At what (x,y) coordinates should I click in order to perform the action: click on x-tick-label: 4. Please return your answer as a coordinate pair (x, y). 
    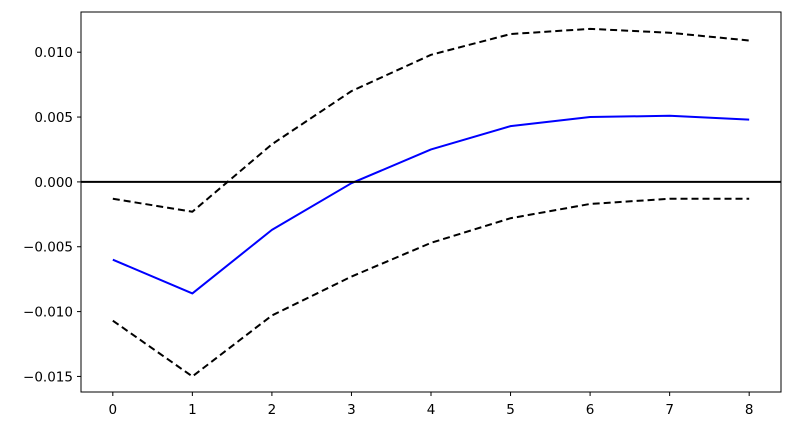
    Looking at the image, I should click on (431, 410).